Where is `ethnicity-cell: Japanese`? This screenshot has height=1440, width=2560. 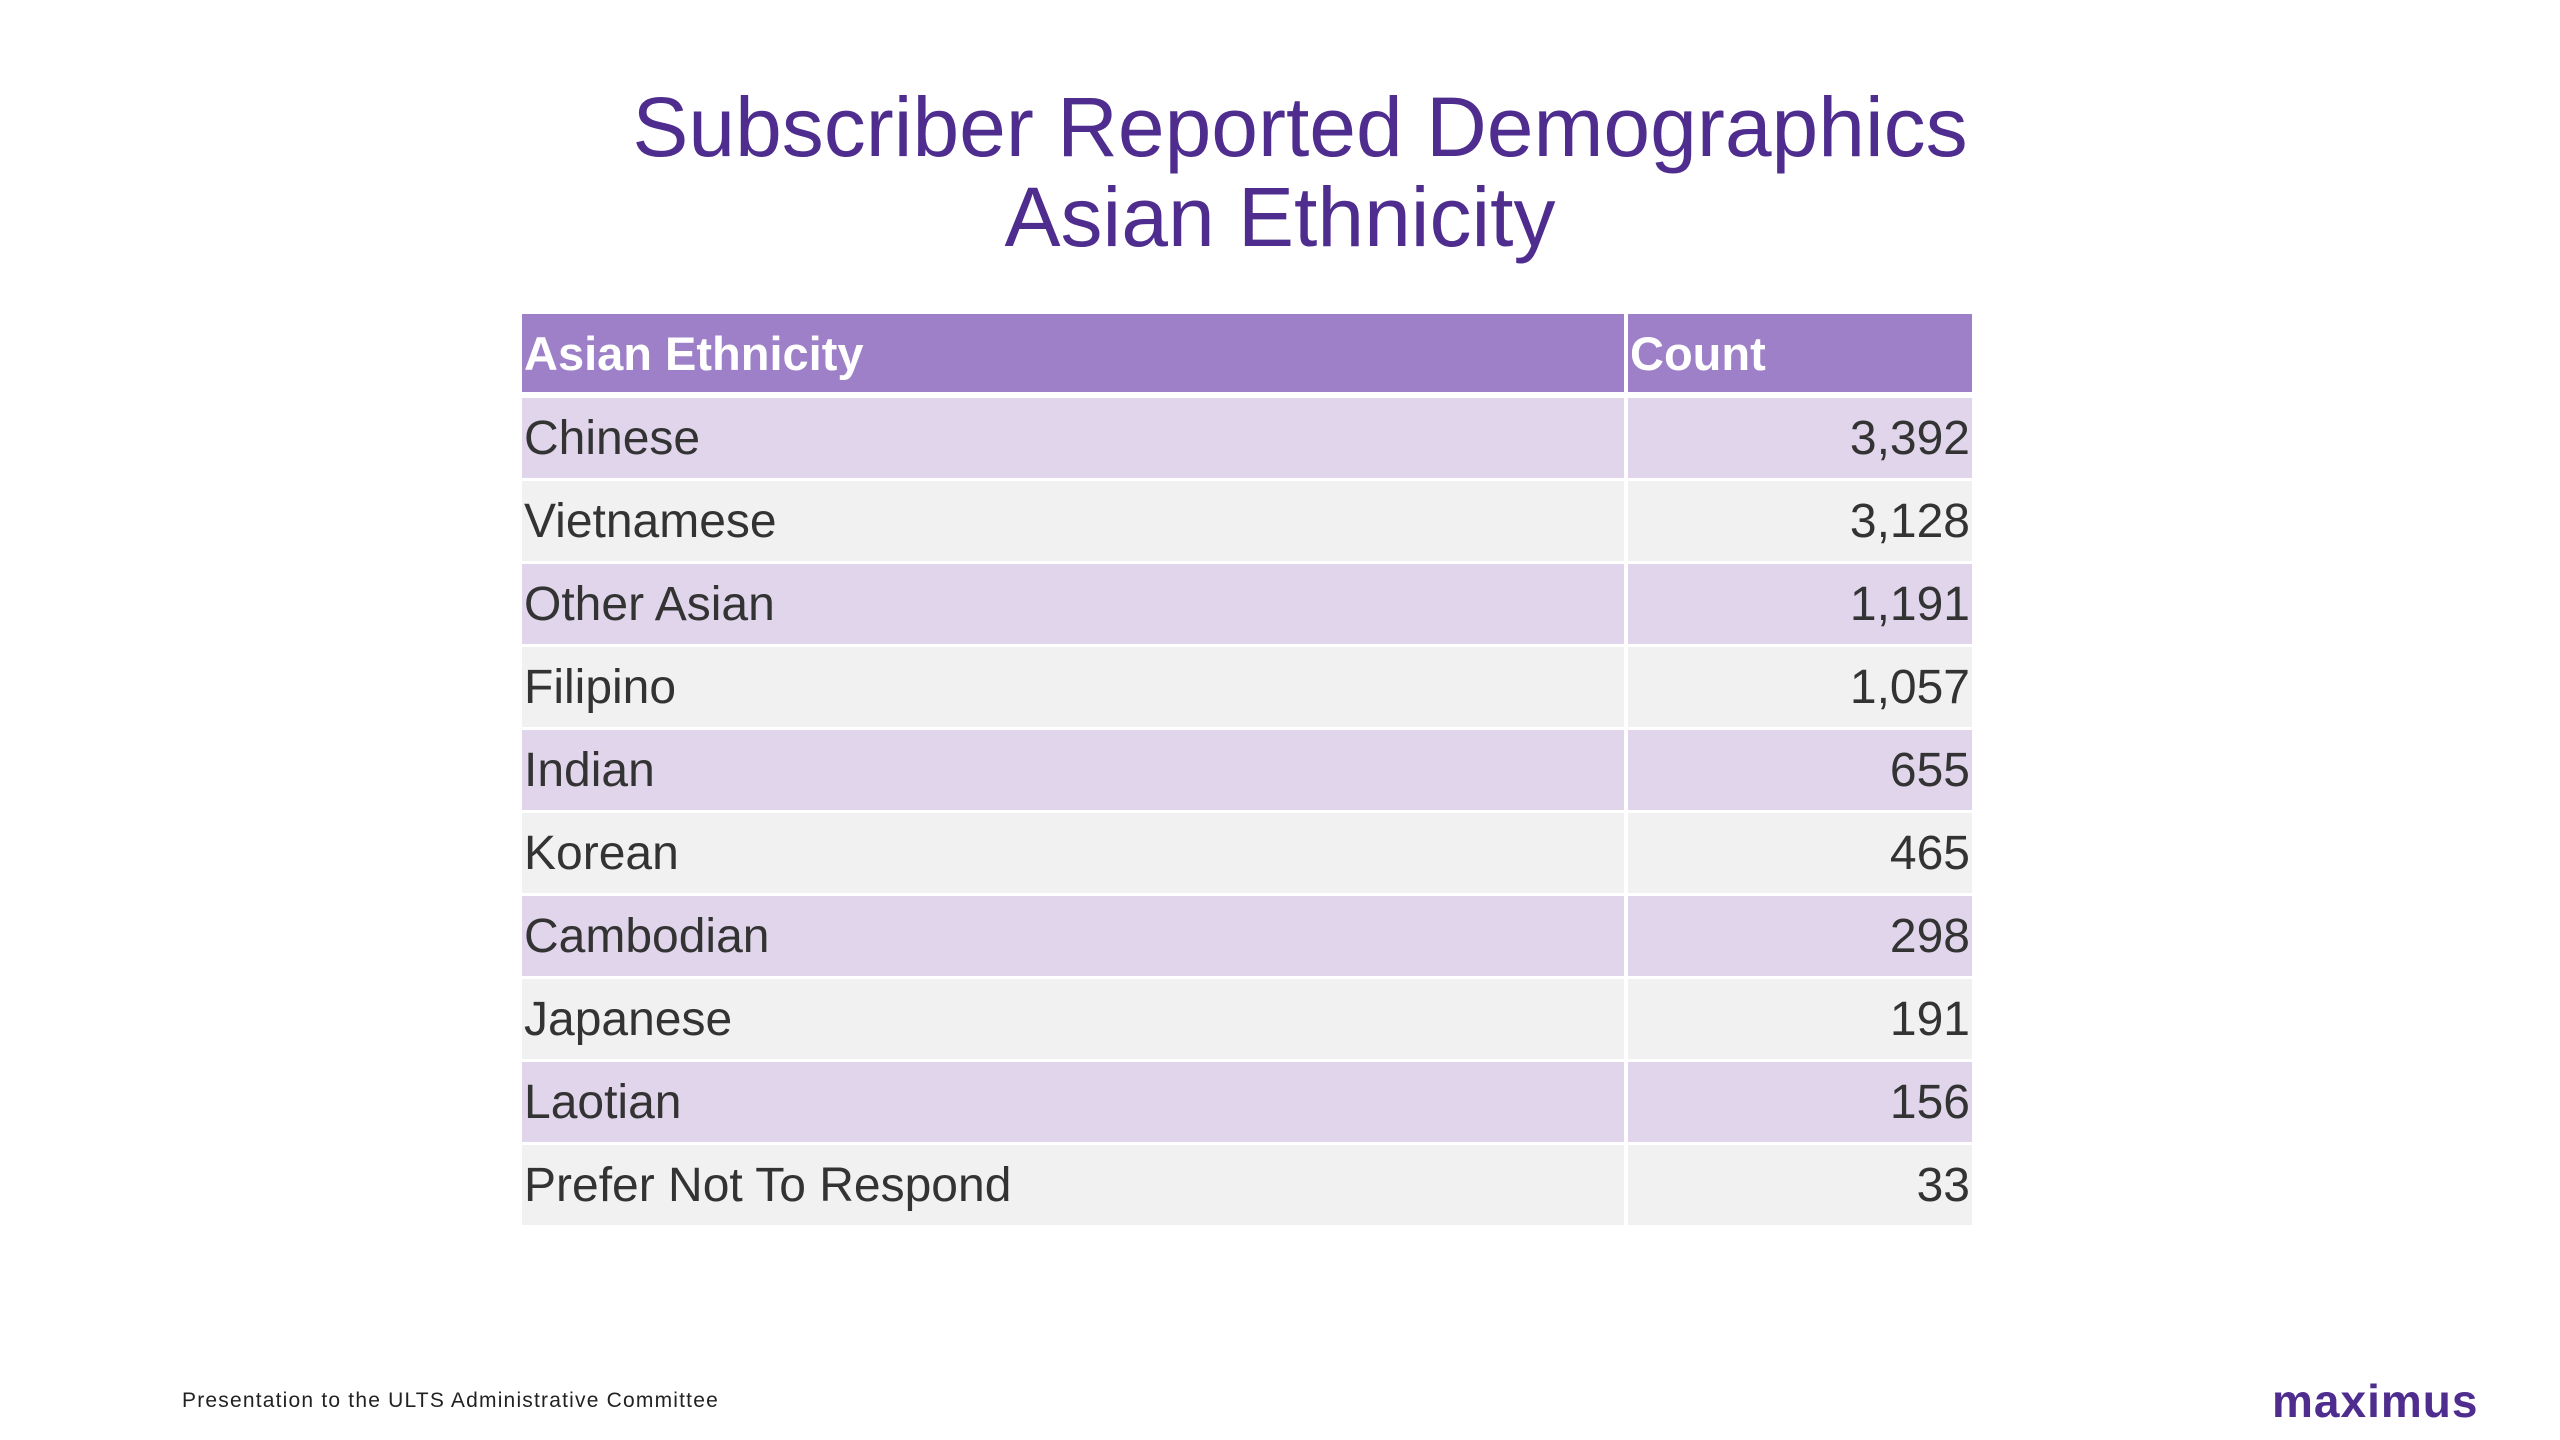
ethnicity-cell: Japanese is located at coordinates (1073, 1020).